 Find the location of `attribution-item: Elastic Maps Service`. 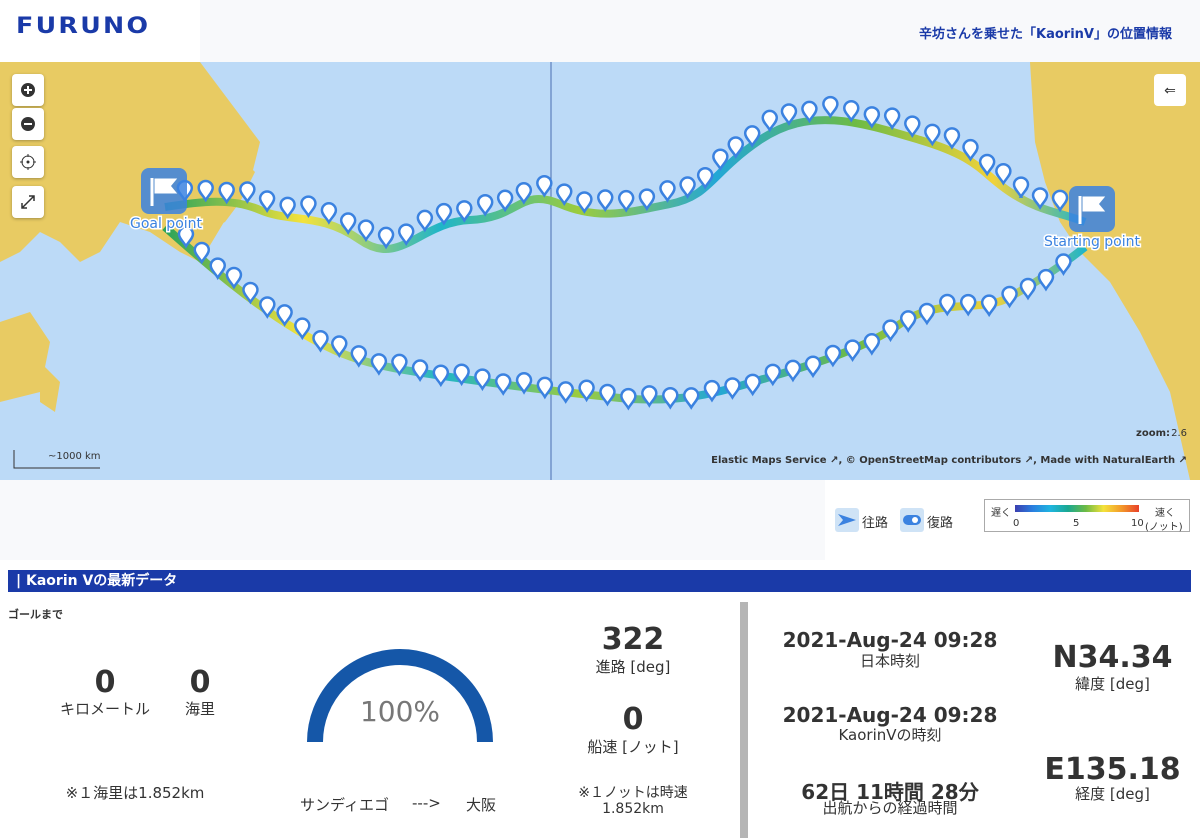

attribution-item: Elastic Maps Service is located at coordinates (769, 460).